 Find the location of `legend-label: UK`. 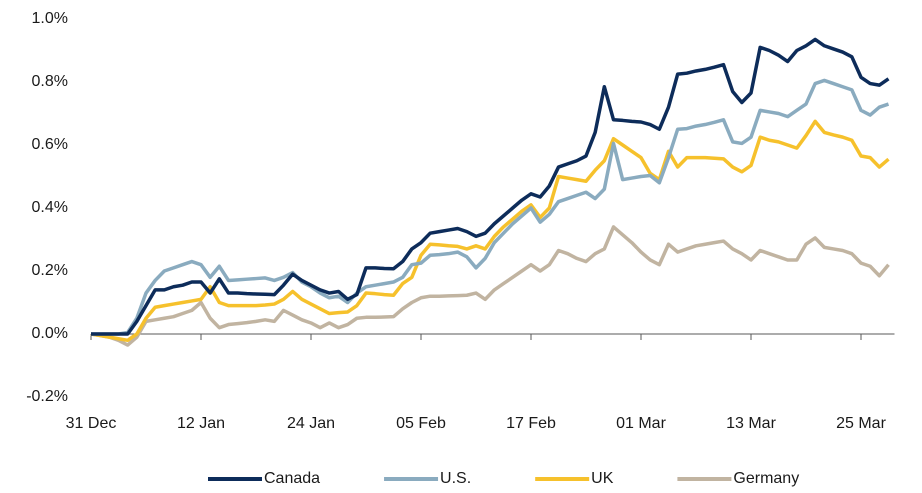

legend-label: UK is located at coordinates (602, 478).